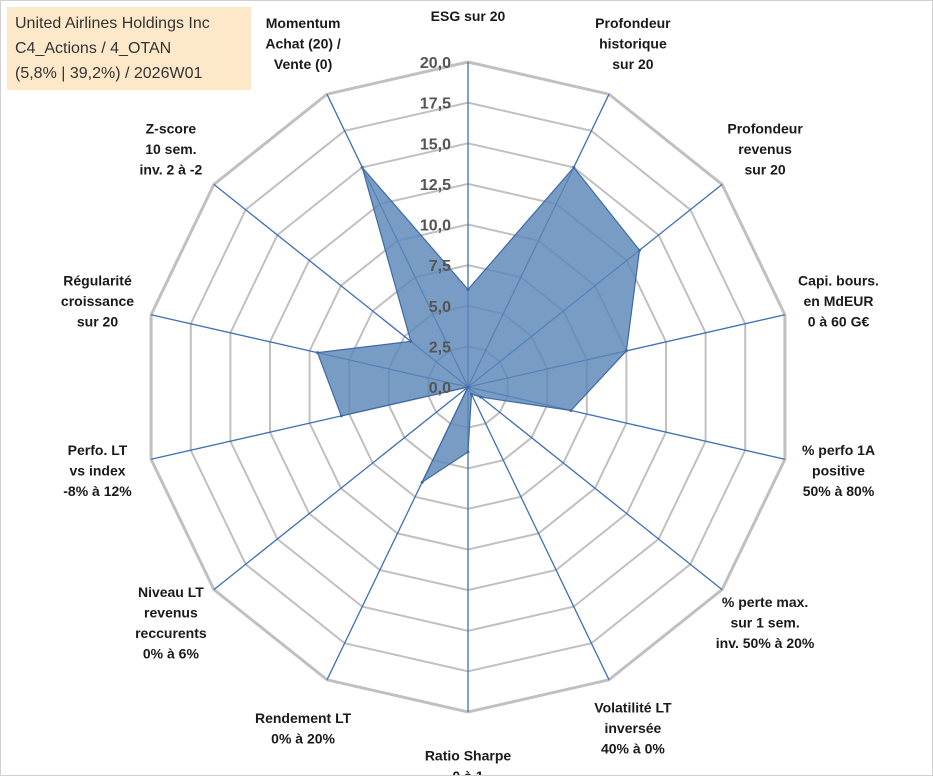 The height and width of the screenshot is (776, 933). I want to click on axis-label-line: Momentum, so click(303, 23).